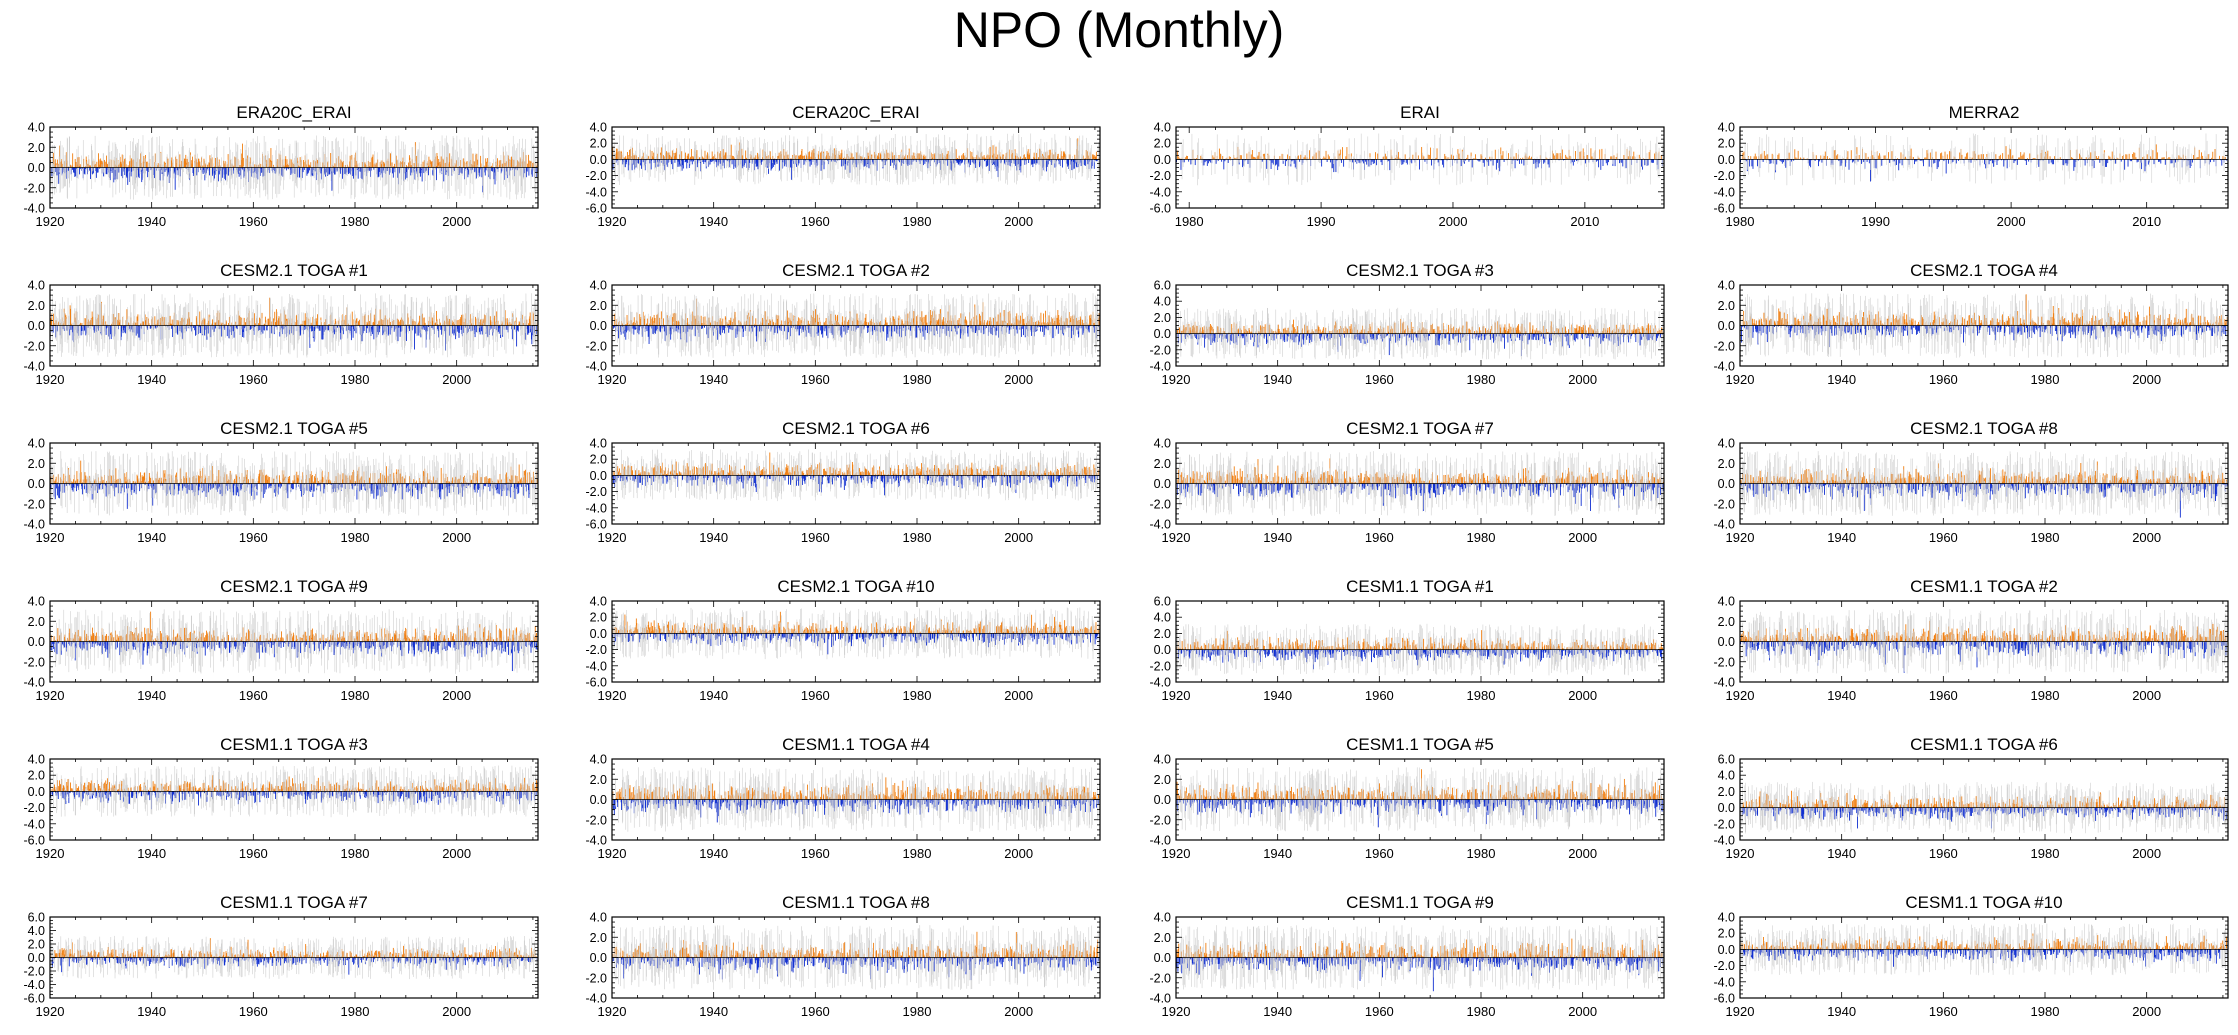 This screenshot has height=1035, width=2238. Describe the element at coordinates (1119, 30) in the screenshot. I see `page-title: NPO (Monthly)` at that location.